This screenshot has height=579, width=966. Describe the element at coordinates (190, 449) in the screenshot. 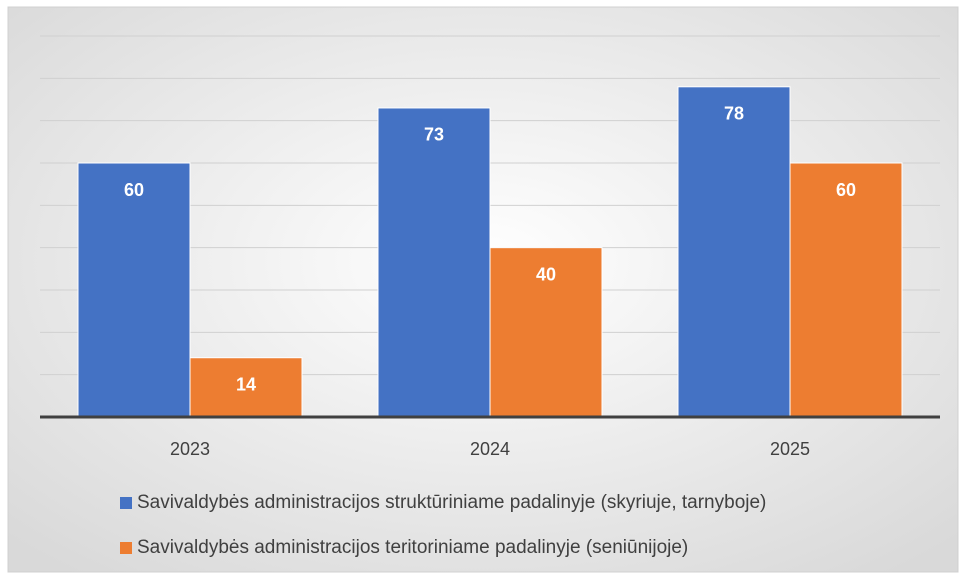

I see `x-tick-label: 2023` at that location.